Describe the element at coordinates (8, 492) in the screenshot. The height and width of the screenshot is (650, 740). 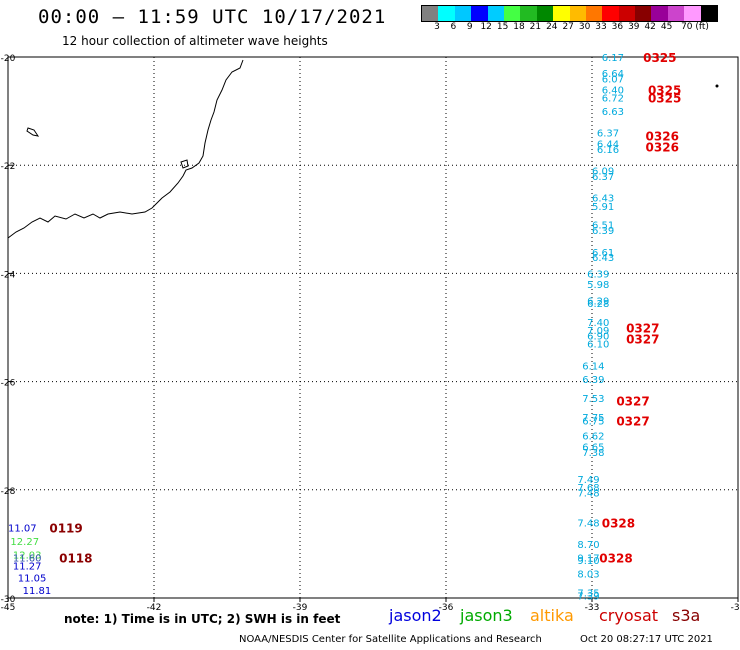
I see `y-tick-label: -28` at that location.